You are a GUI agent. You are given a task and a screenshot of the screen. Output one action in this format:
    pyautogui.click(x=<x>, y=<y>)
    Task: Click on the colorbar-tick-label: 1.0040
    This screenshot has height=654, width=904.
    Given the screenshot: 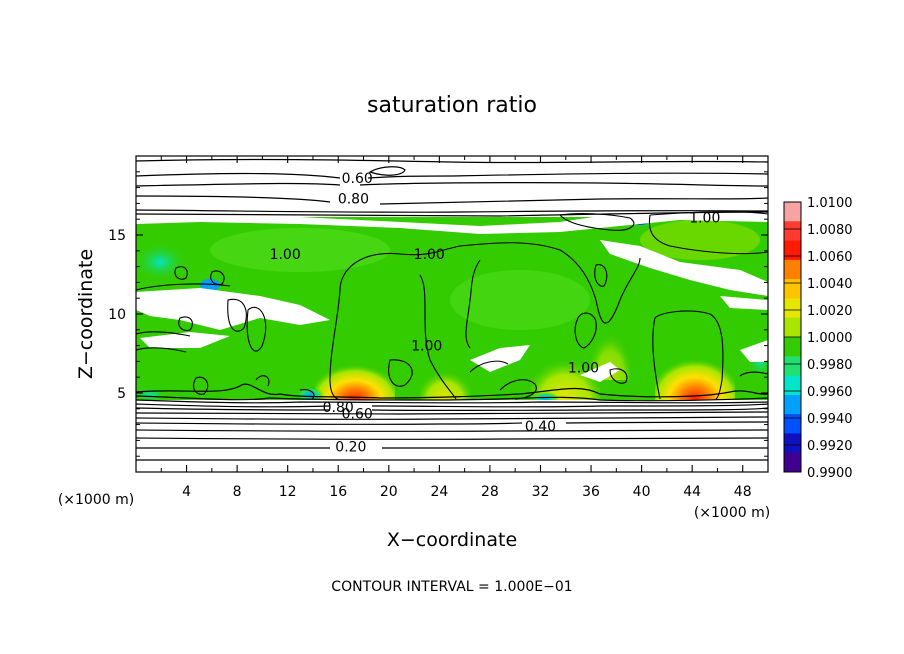 What is the action you would take?
    pyautogui.click(x=830, y=284)
    